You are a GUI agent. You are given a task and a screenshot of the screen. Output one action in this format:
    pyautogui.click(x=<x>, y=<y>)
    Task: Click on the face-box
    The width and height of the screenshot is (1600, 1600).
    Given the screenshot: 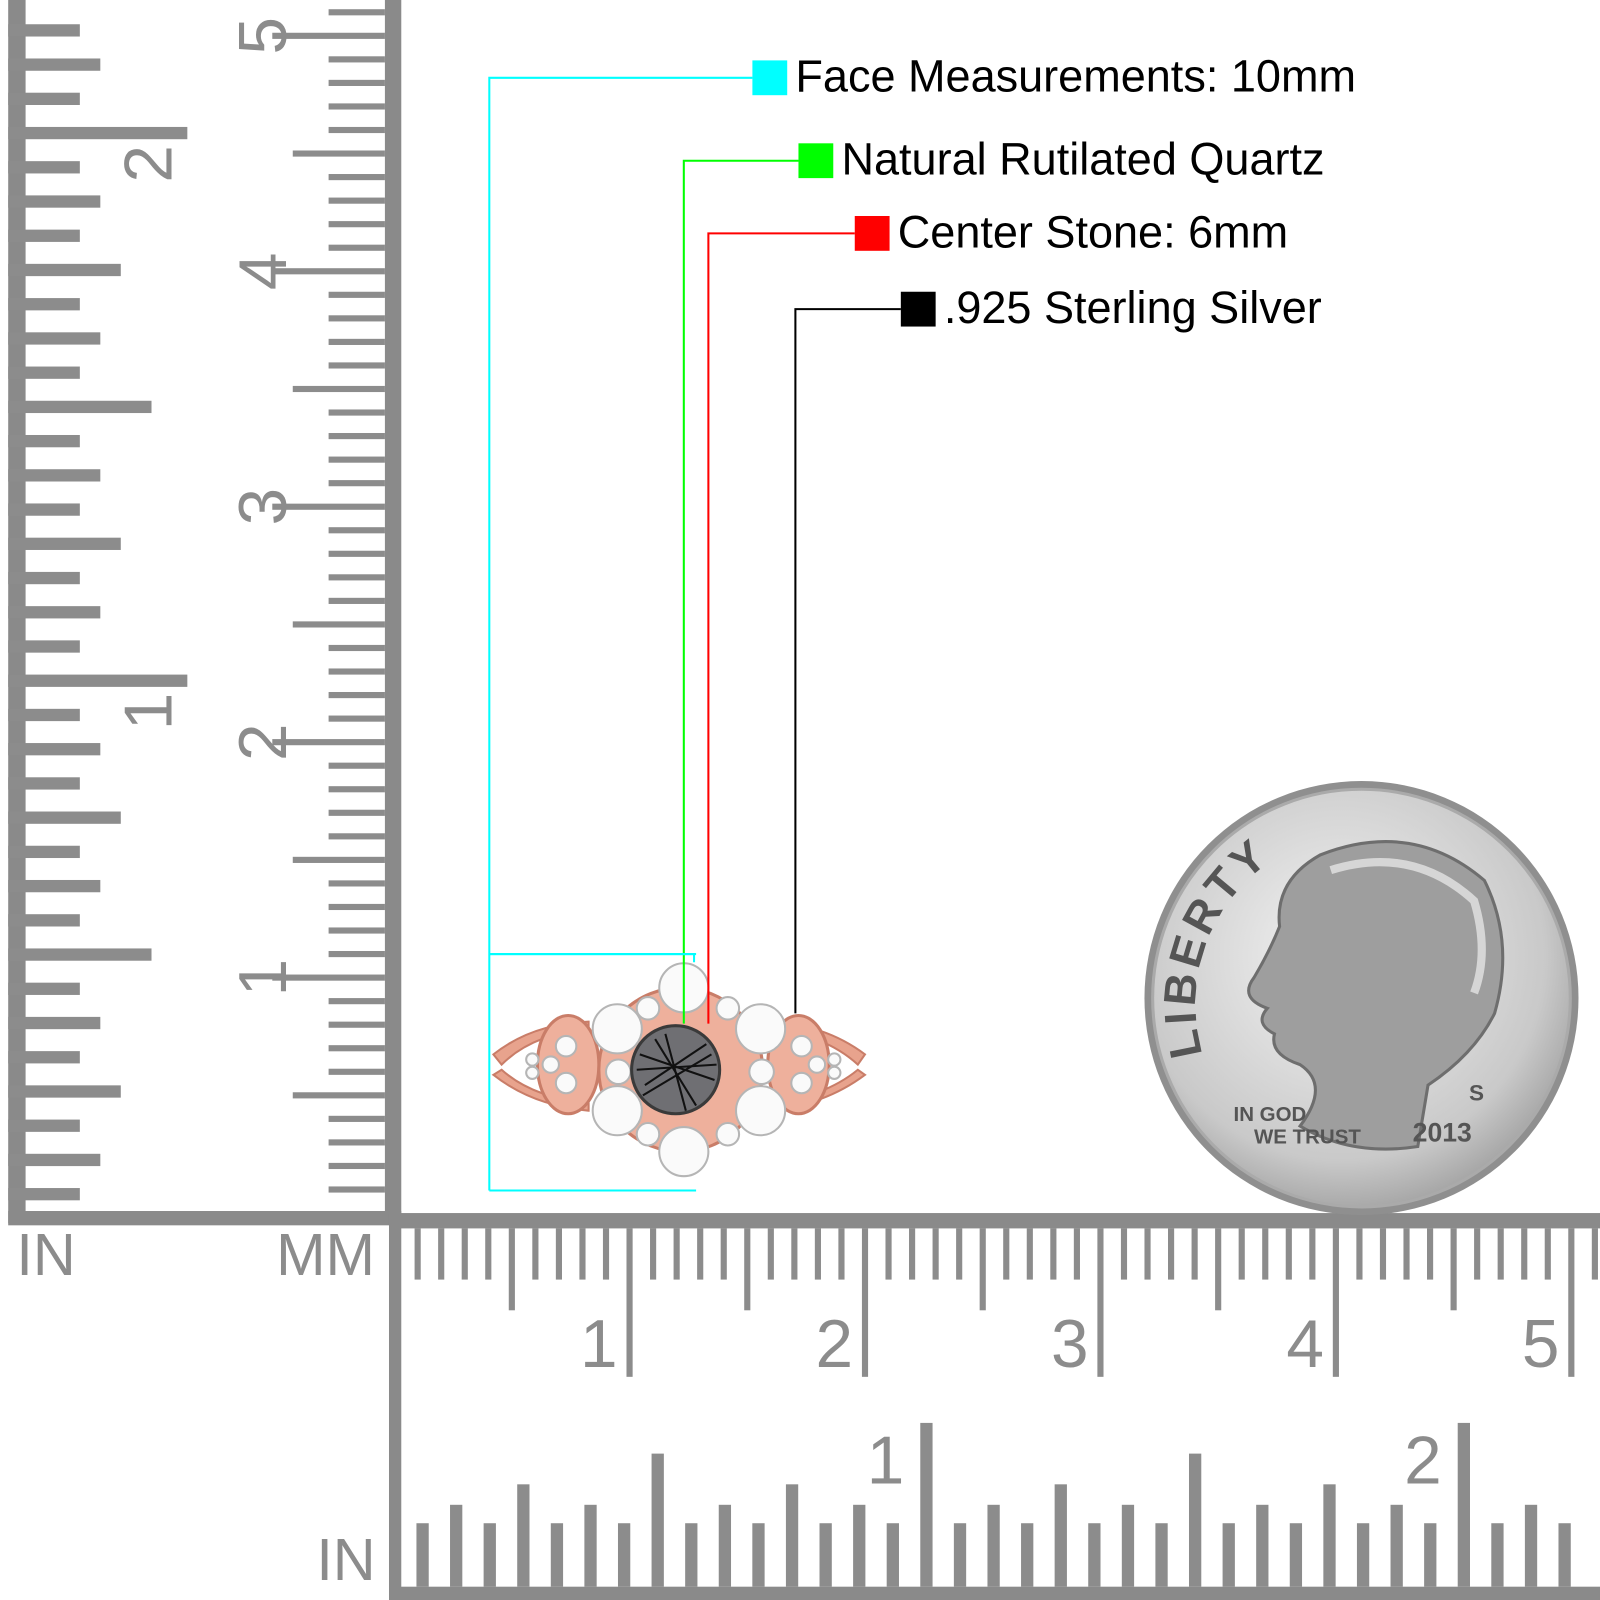 What is the action you would take?
    pyautogui.click(x=592, y=958)
    